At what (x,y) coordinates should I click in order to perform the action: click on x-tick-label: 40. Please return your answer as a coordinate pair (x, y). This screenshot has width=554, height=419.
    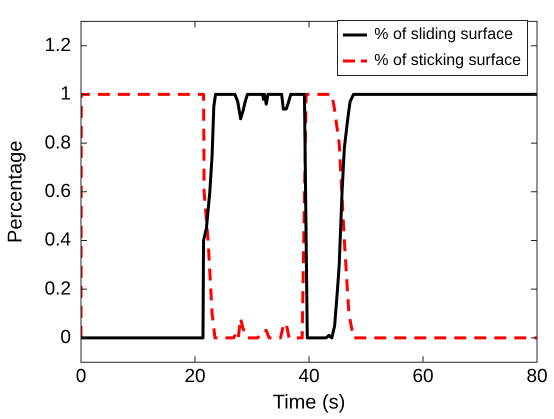
    Looking at the image, I should click on (309, 376).